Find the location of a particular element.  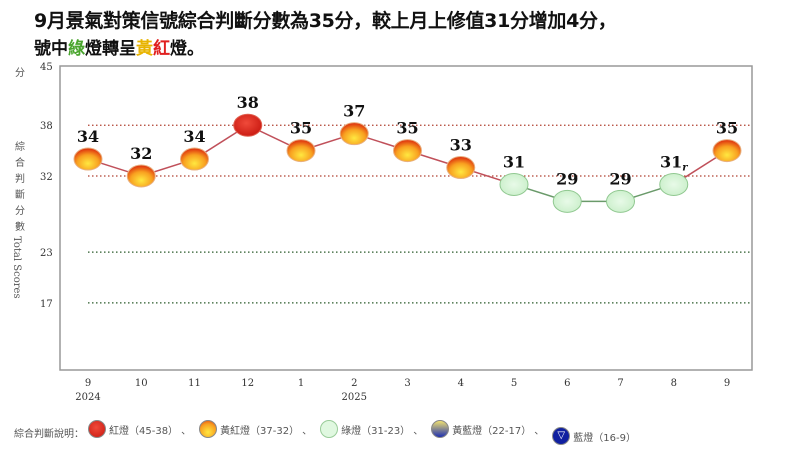

y-tick-label: 32 is located at coordinates (46, 177).